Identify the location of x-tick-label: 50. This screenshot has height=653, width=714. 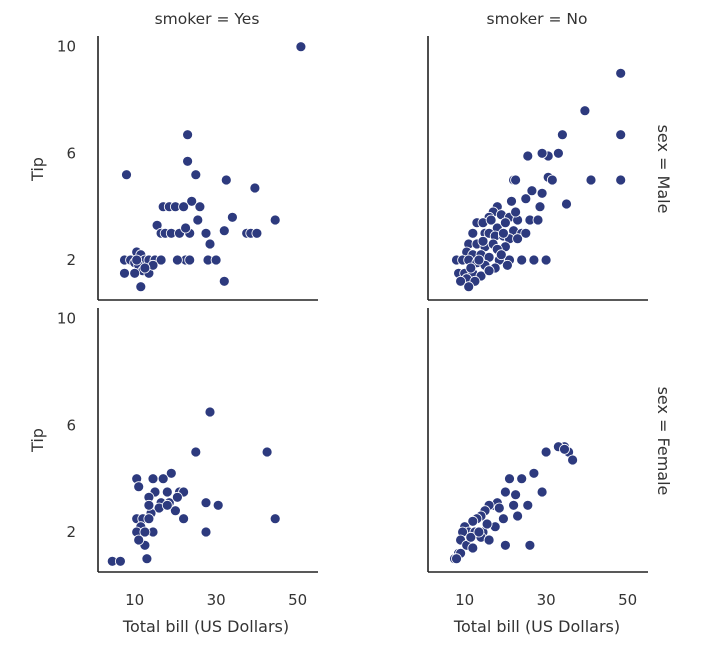
(297, 600).